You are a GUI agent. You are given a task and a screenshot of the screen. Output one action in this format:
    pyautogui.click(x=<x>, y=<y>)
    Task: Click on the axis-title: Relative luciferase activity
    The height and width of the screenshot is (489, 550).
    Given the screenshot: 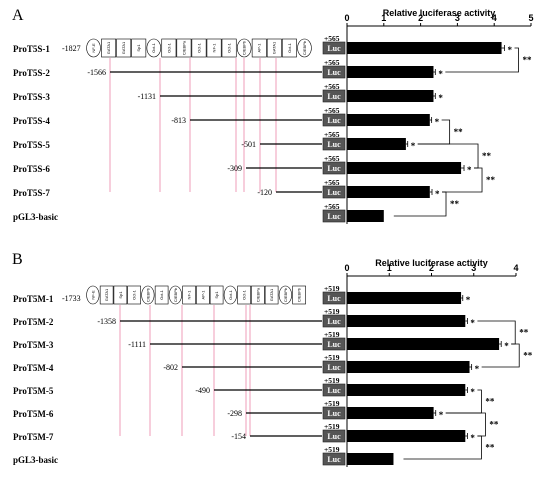 What is the action you would take?
    pyautogui.click(x=431, y=263)
    